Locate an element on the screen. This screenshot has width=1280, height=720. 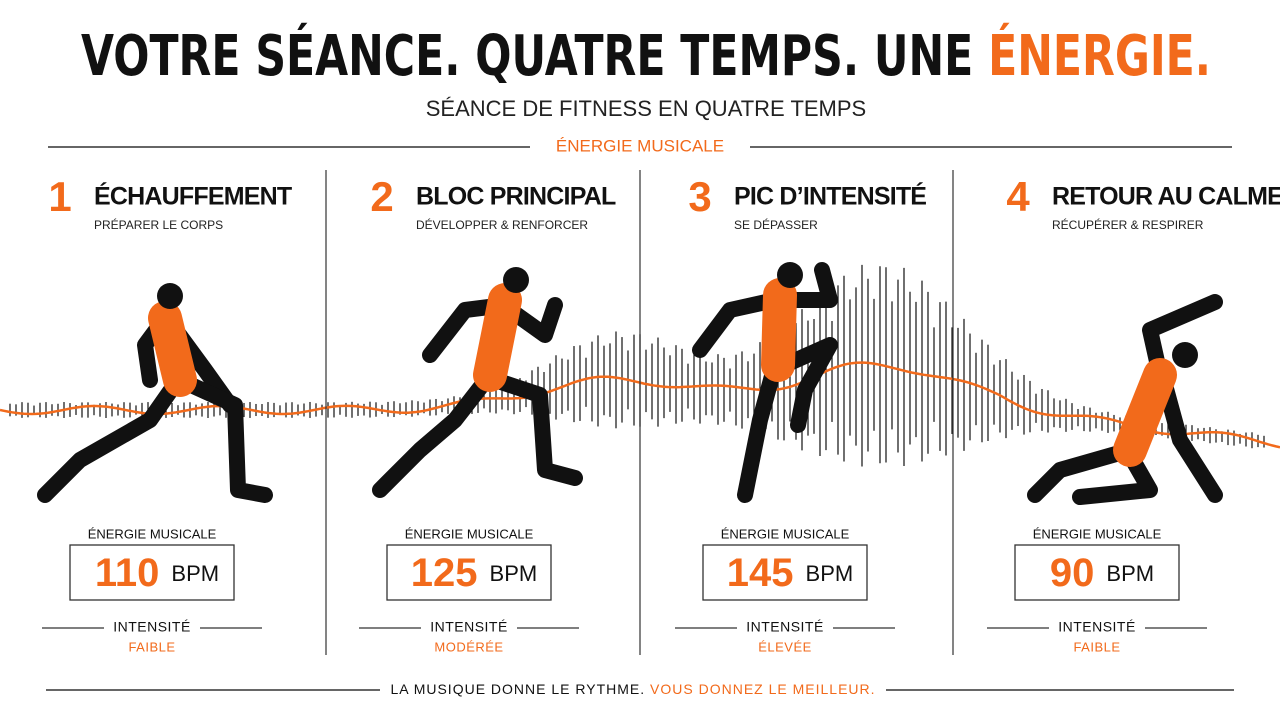
phase-title: BLOC PRINCIPAL is located at coordinates (516, 197).